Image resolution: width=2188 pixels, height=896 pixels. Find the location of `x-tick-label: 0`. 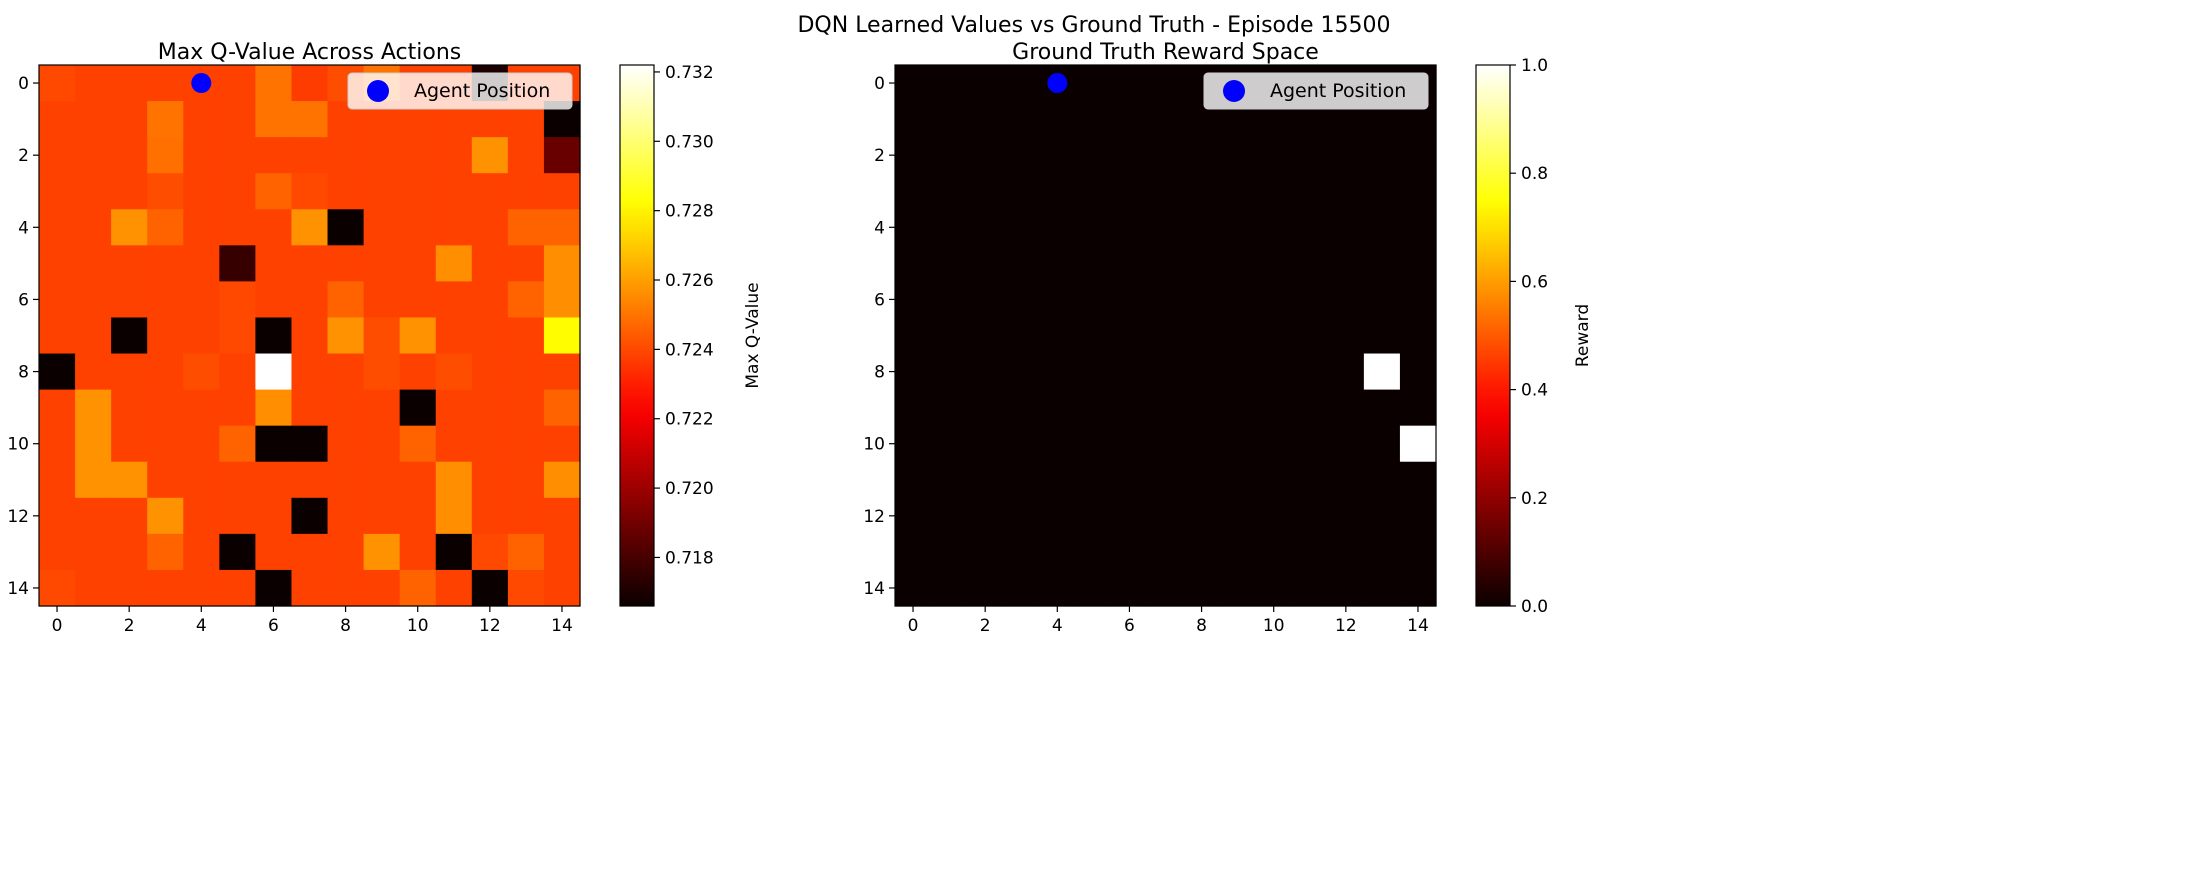

x-tick-label: 0 is located at coordinates (57, 626).